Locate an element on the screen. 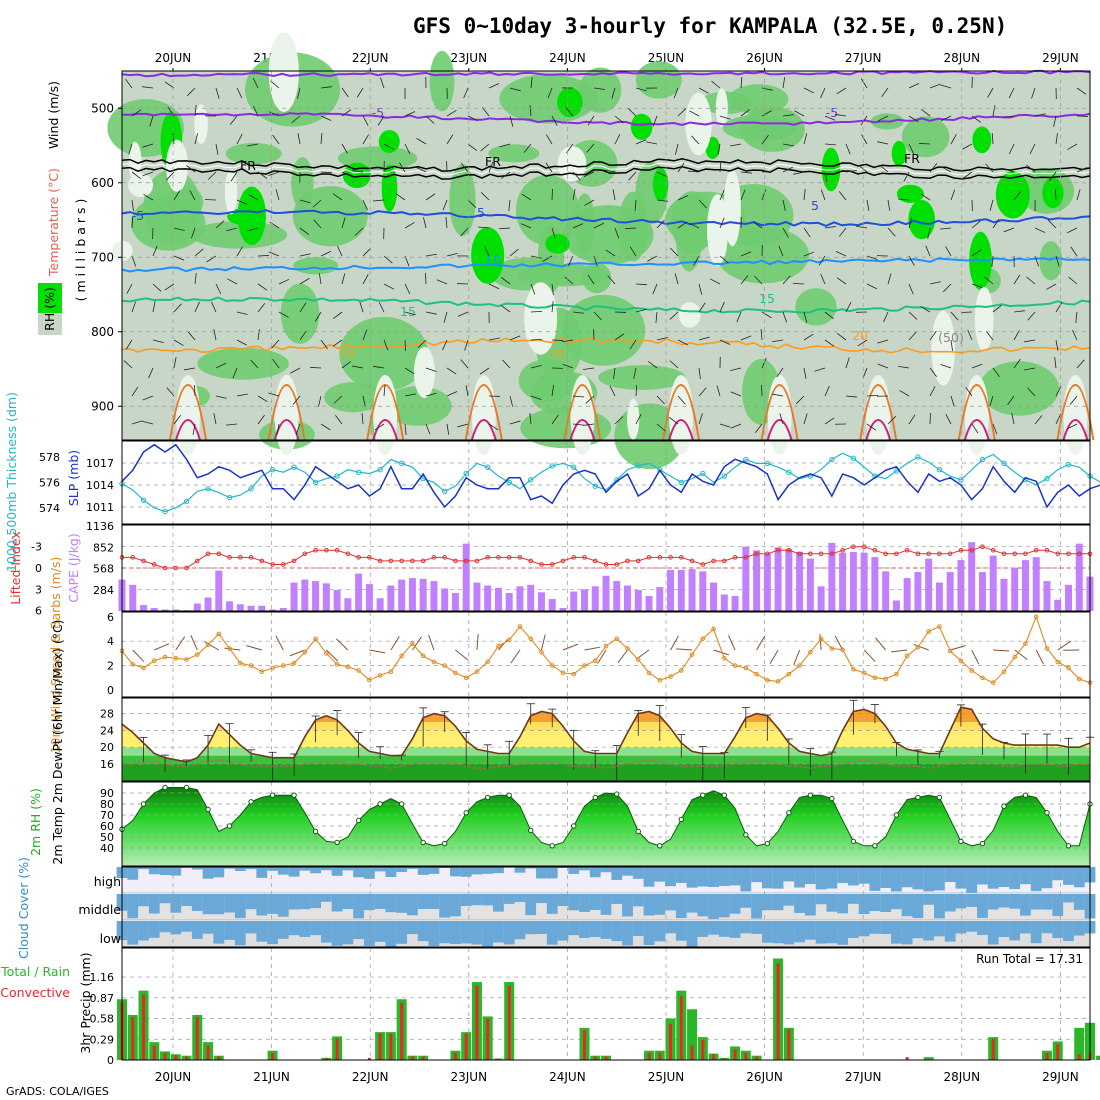 The image size is (1100, 1100). cape-tick: 284 is located at coordinates (103, 590).